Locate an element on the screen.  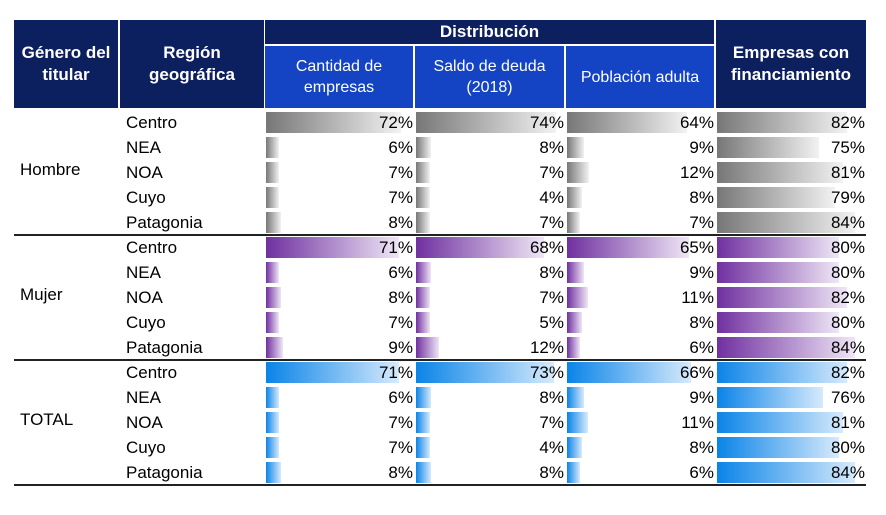
table-row: Cuyo 7% 4% 8% 80% is located at coordinates (440, 447).